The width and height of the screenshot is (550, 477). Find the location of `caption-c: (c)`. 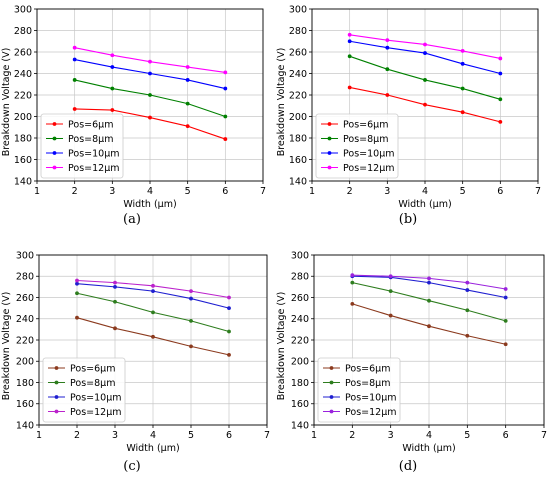

caption-c: (c) is located at coordinates (132, 466).